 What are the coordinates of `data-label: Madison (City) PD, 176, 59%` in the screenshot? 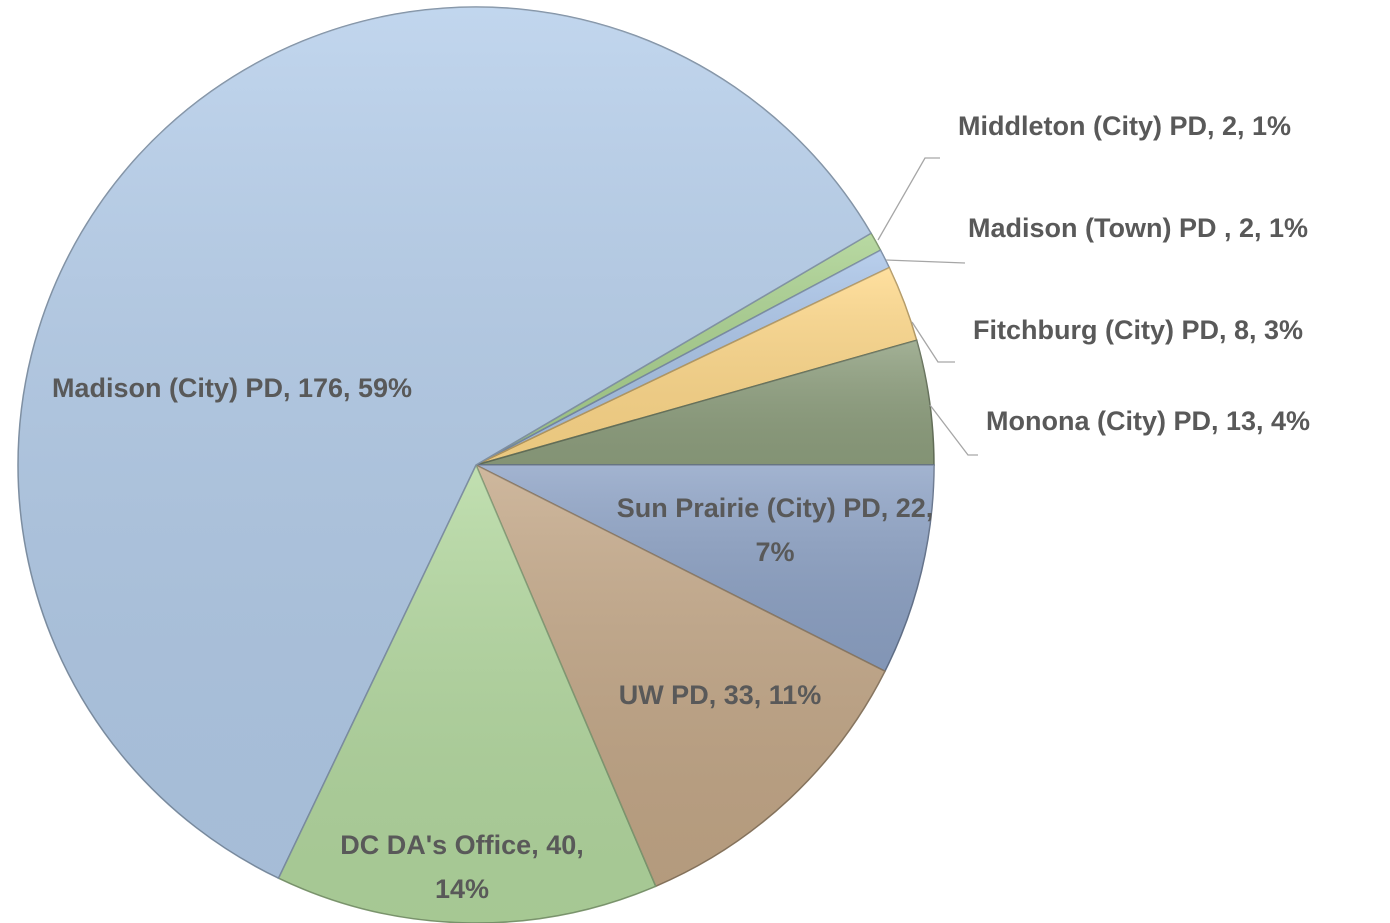 It's located at (232, 388).